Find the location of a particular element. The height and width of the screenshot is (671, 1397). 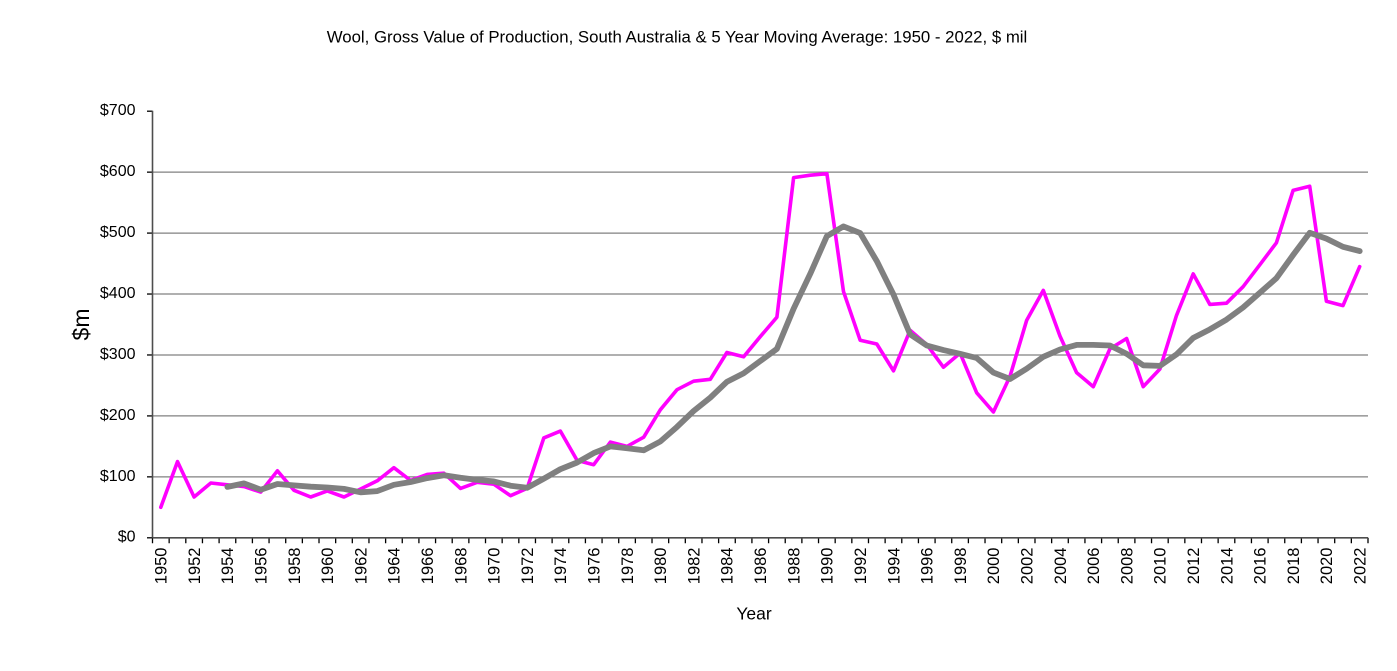

svg-text: Year is located at coordinates (754, 614).